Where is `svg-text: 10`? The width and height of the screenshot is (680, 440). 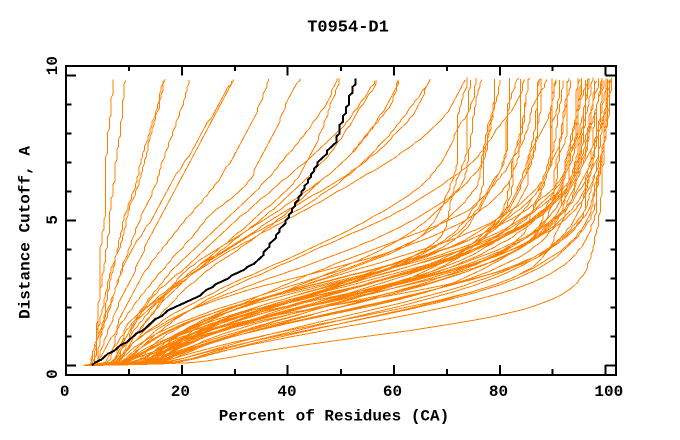
svg-text: 10 is located at coordinates (53, 65).